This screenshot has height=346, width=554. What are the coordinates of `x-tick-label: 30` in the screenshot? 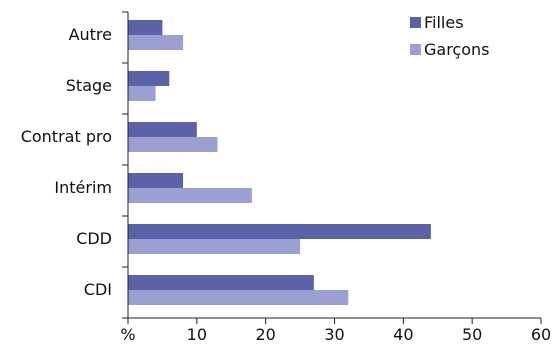 It's located at (334, 334).